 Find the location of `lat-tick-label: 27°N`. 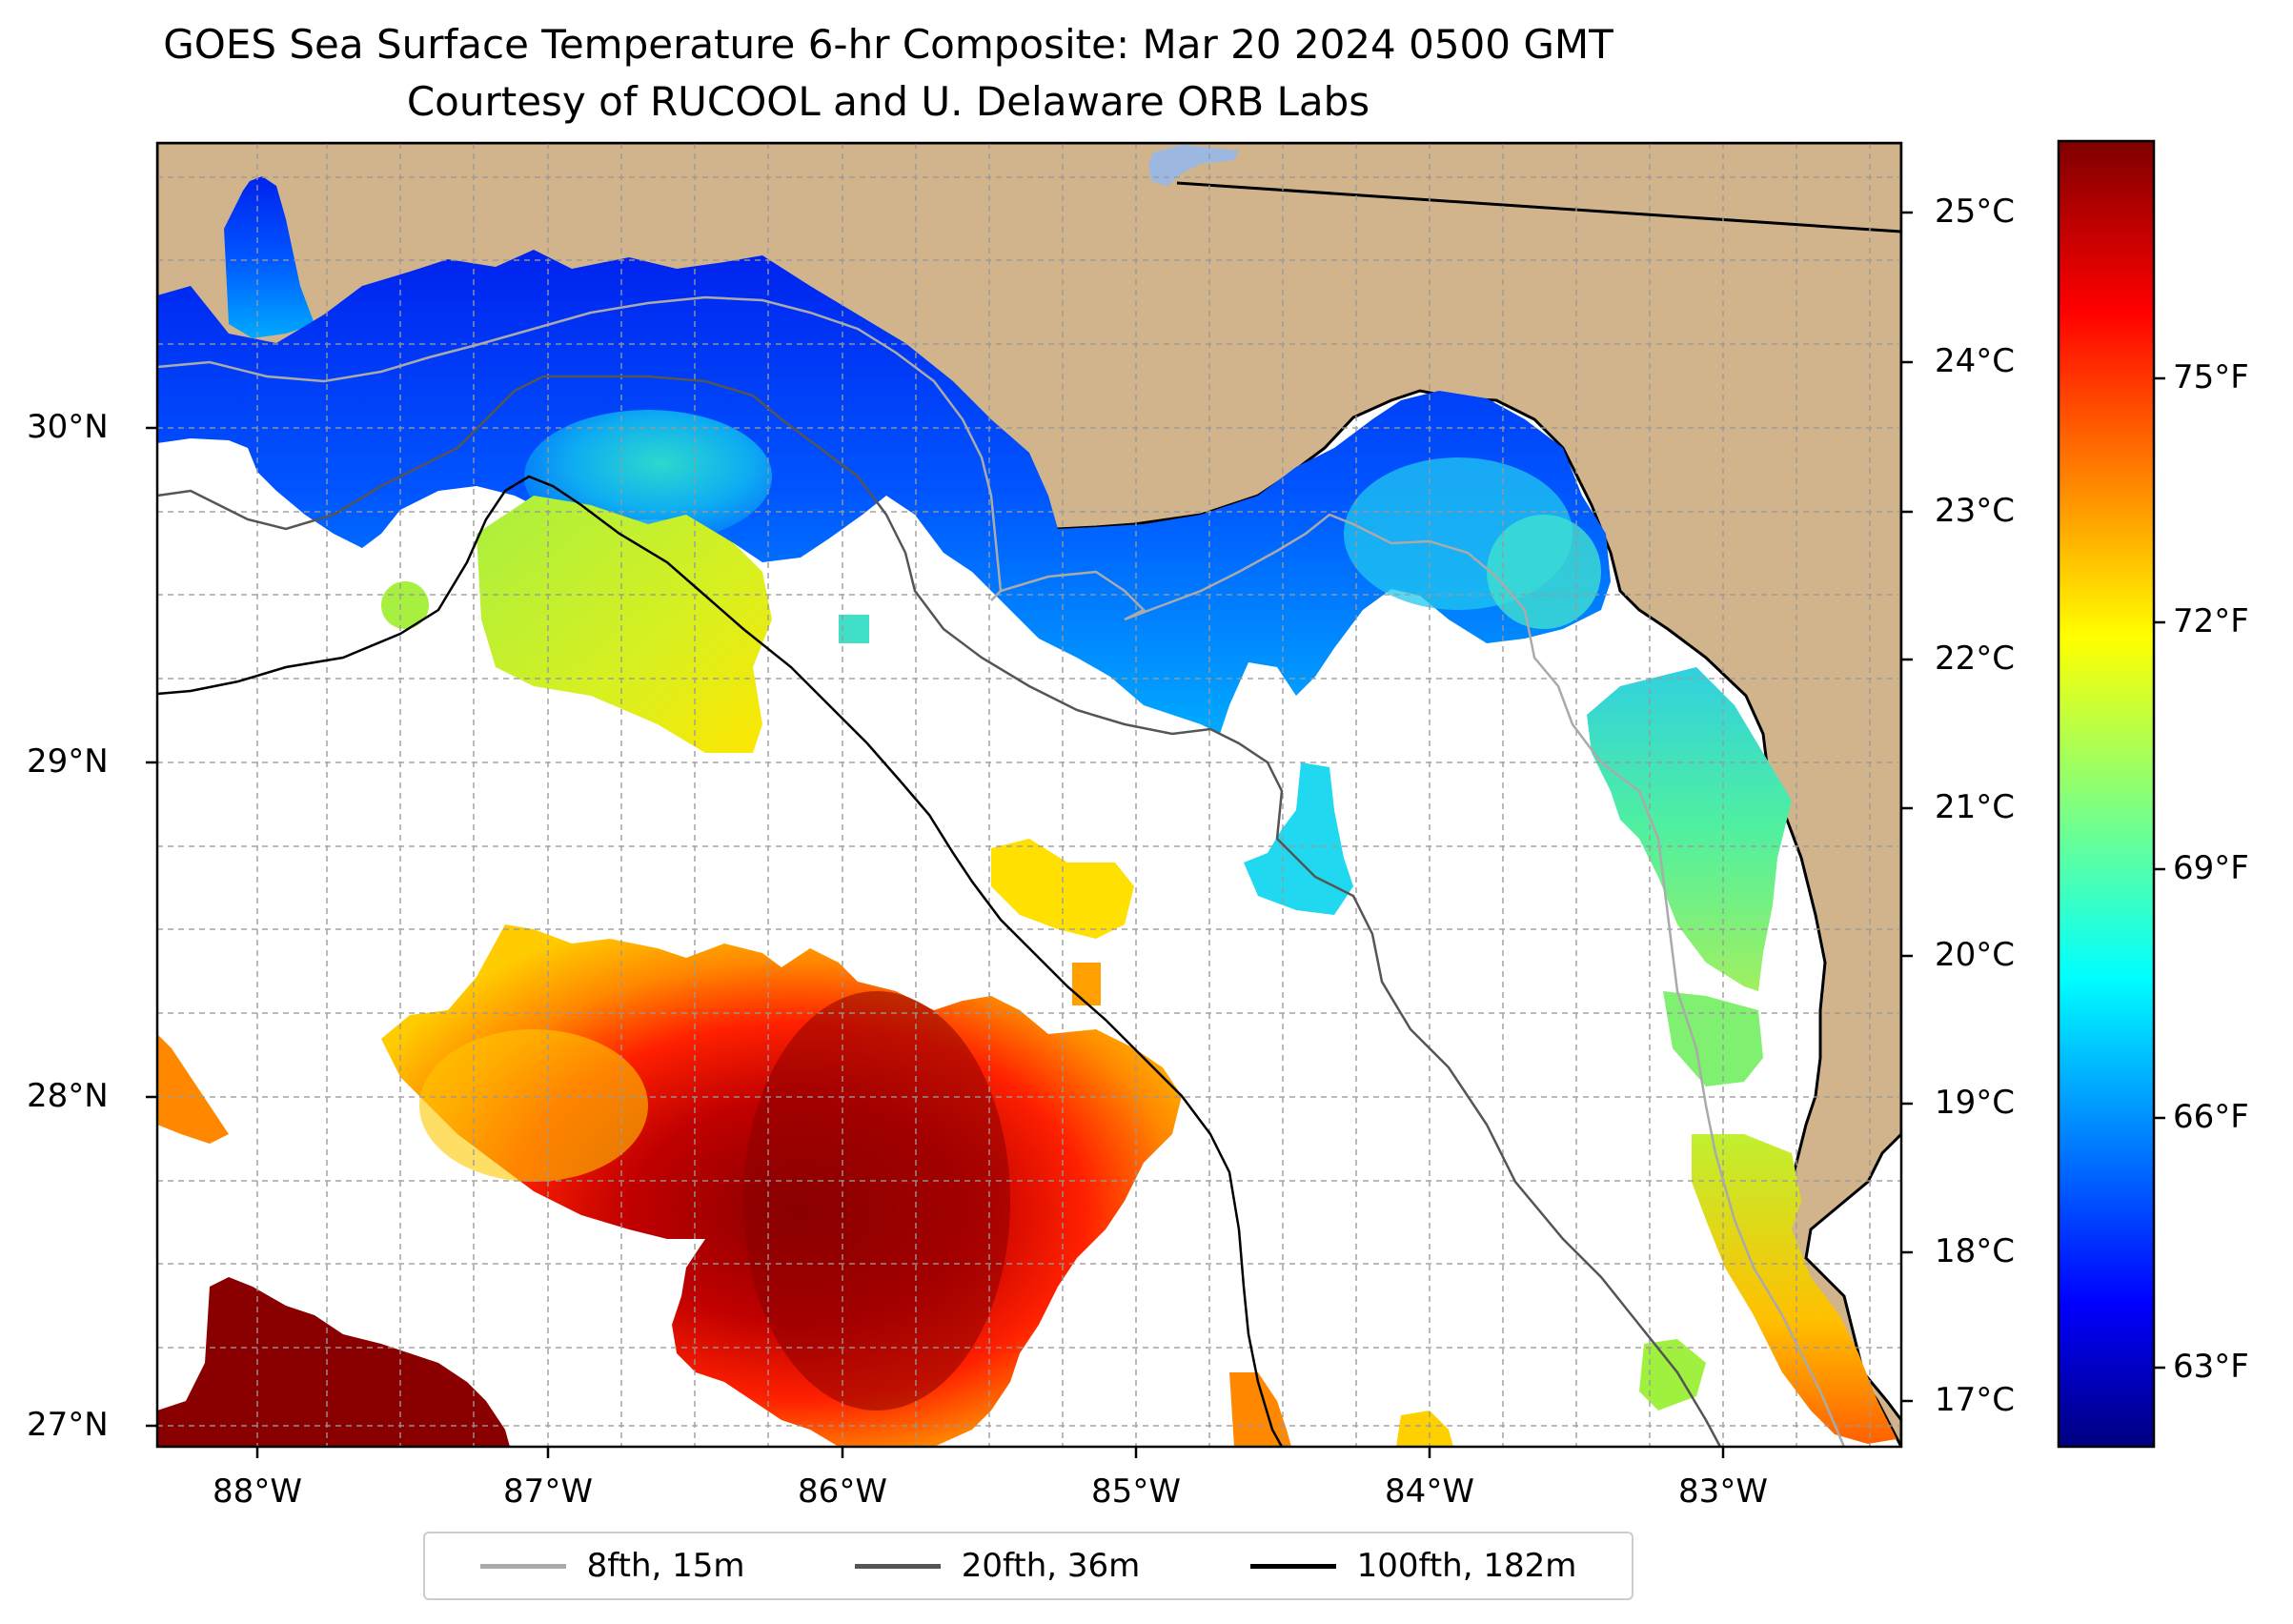

lat-tick-label: 27°N is located at coordinates (68, 1425).